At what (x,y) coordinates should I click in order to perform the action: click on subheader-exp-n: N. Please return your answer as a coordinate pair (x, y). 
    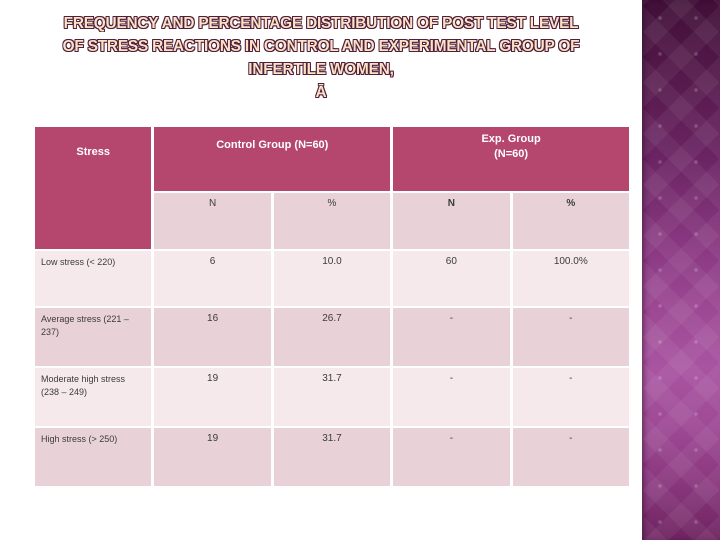
    Looking at the image, I should click on (451, 221).